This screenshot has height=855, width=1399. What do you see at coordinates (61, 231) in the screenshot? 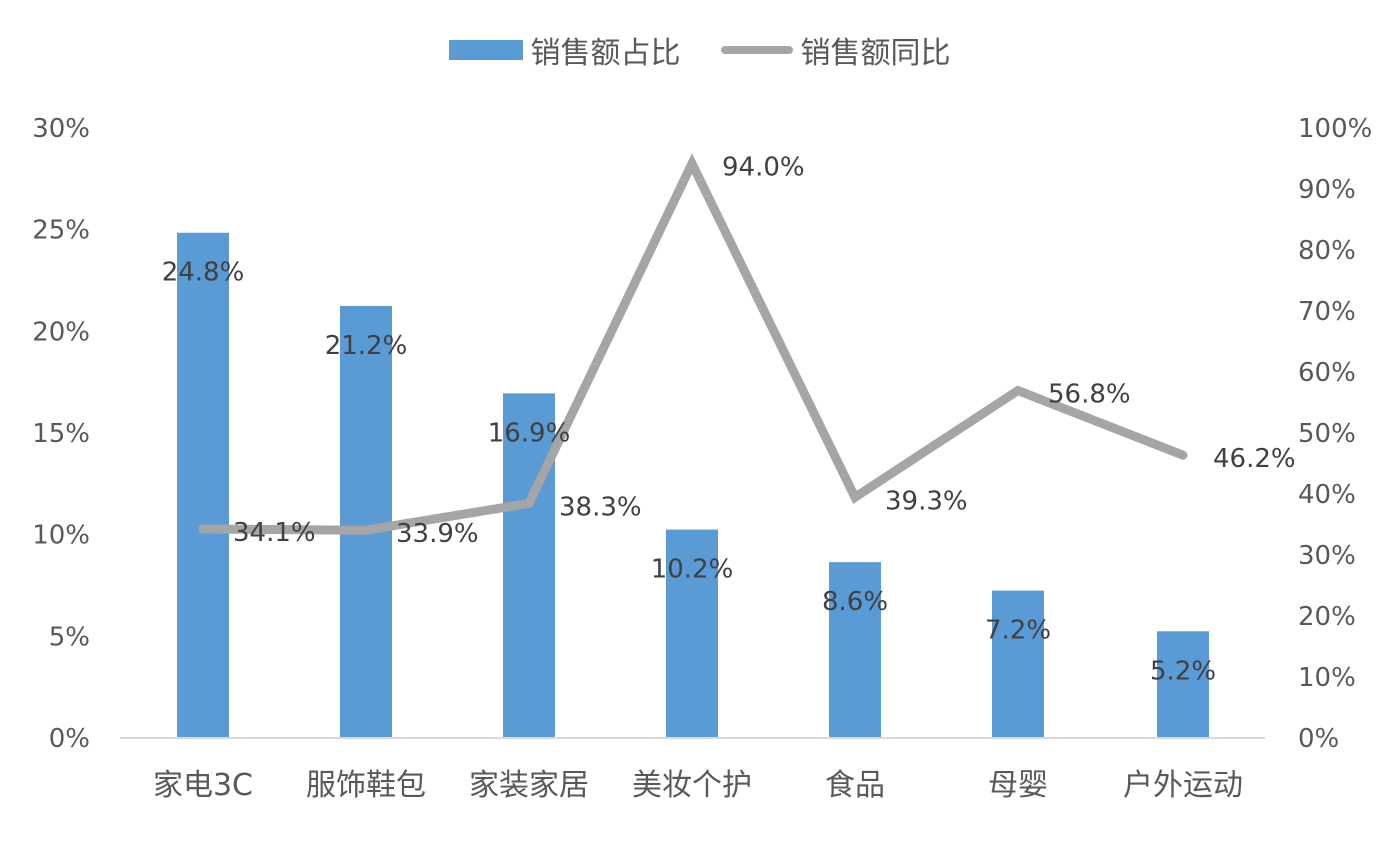
I see `left-axis-tick-label: 25%` at bounding box center [61, 231].